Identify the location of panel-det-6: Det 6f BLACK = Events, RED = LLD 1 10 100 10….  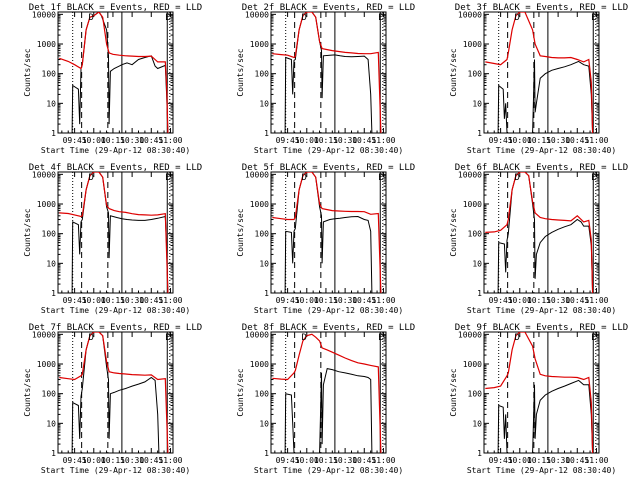
(538, 239).